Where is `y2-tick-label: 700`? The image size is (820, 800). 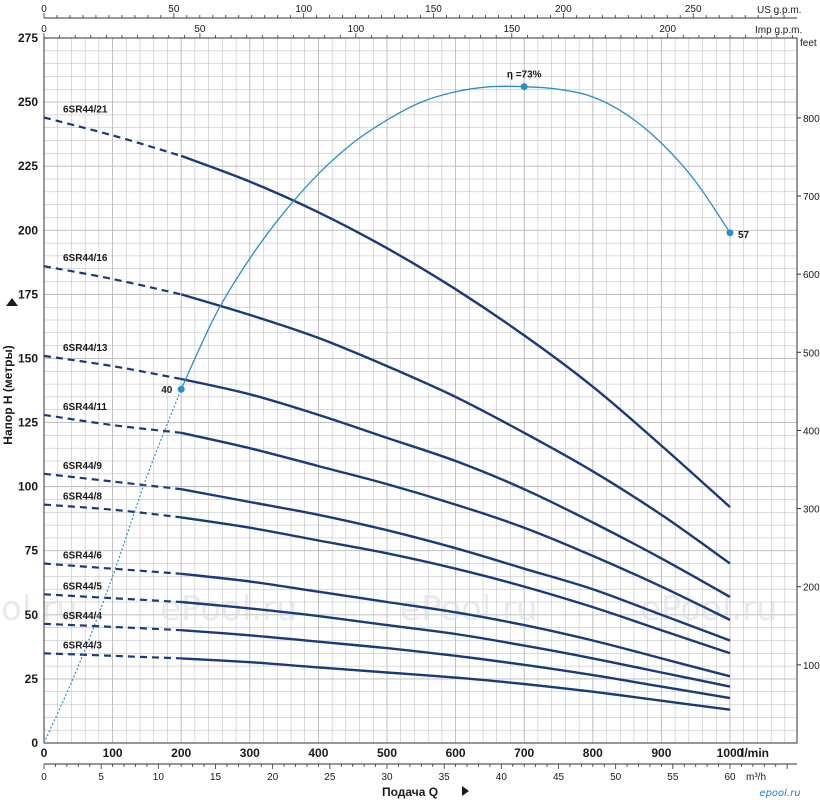
y2-tick-label: 700 is located at coordinates (811, 197).